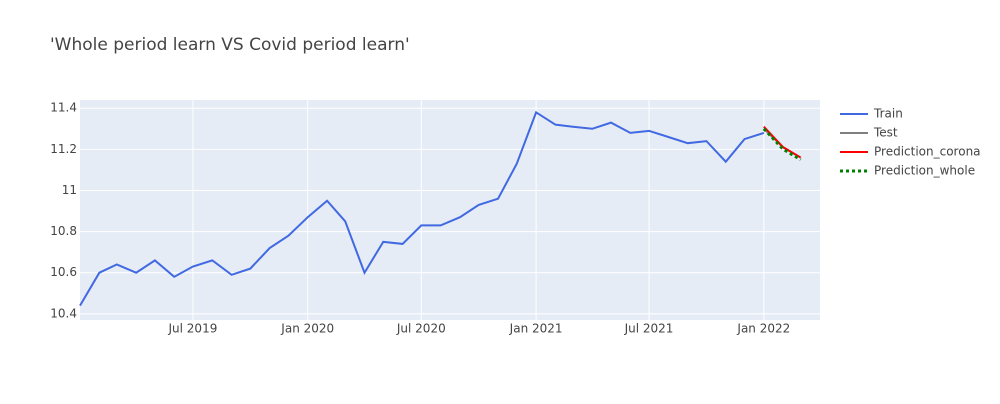 The image size is (1000, 404). Describe the element at coordinates (69, 190) in the screenshot. I see `y-tick-label: 11` at that location.